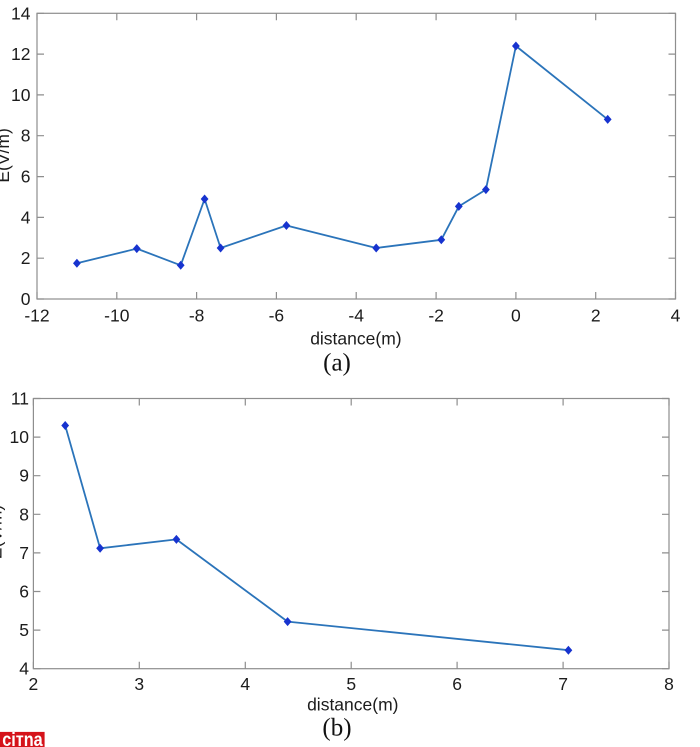 The image size is (700, 747). Describe the element at coordinates (356, 316) in the screenshot. I see `svg-text: -4` at that location.